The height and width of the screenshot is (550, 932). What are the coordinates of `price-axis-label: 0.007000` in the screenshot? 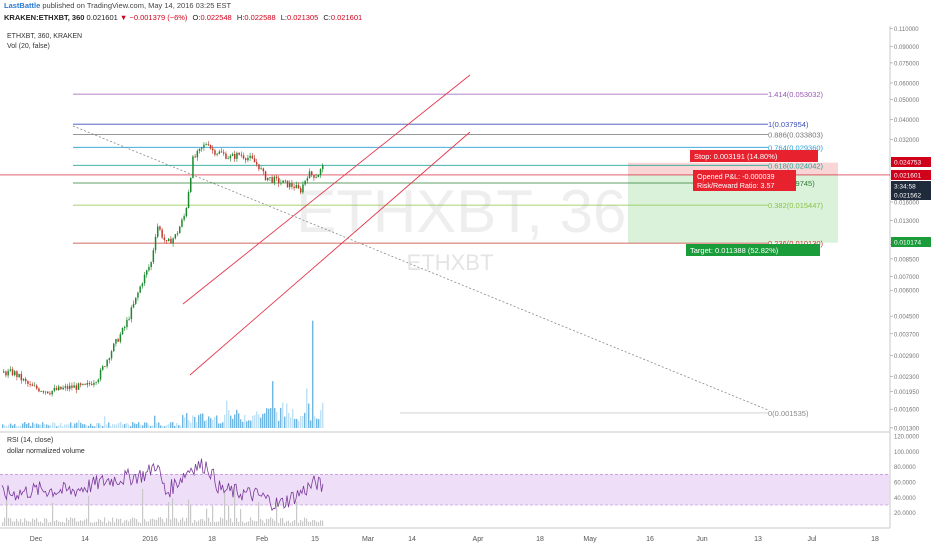 It's located at (907, 278).